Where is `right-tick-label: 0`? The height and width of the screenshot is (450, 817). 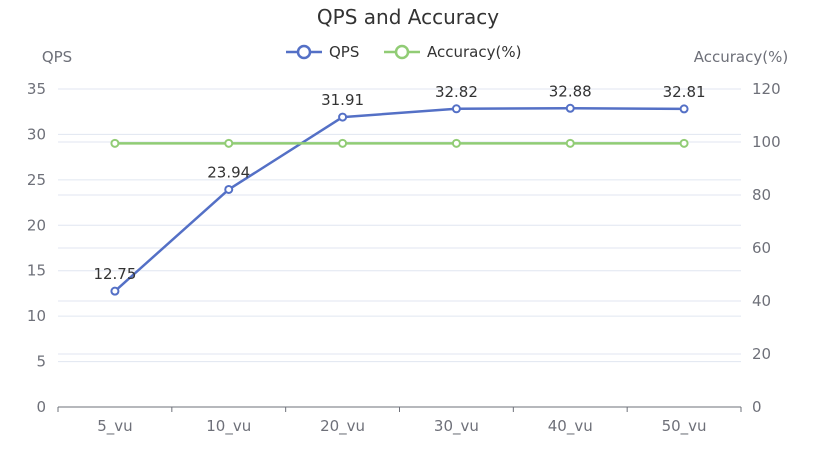
right-tick-label: 0 is located at coordinates (757, 407).